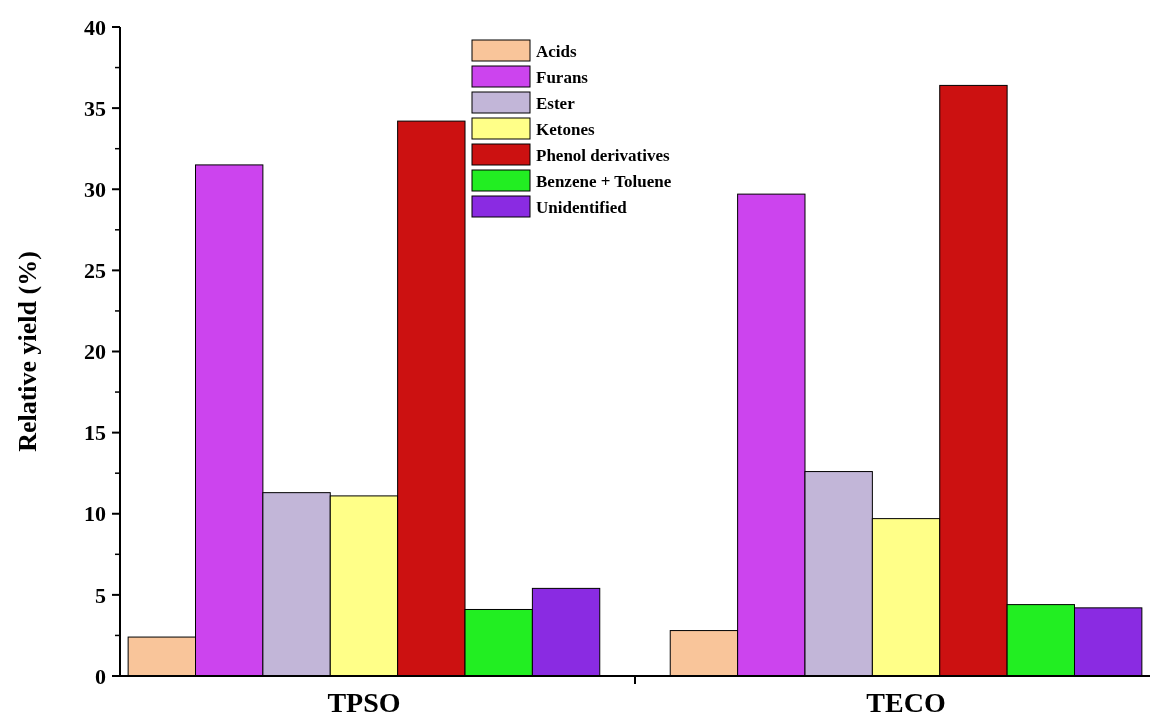 Image resolution: width=1153 pixels, height=722 pixels. I want to click on legend-label: Acids, so click(556, 51).